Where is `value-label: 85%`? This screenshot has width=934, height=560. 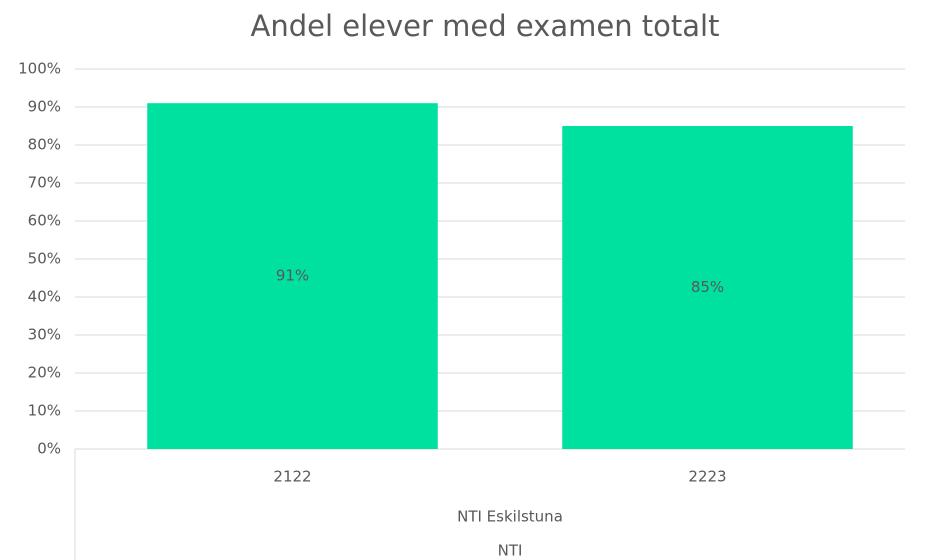
value-label: 85% is located at coordinates (707, 287).